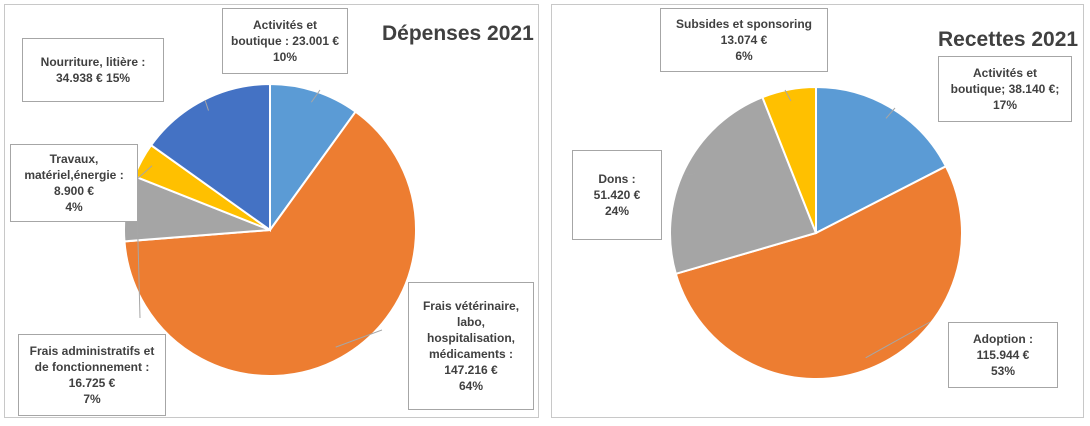 This screenshot has width=1090, height=426. I want to click on expenses-data-label-3-line-1: matériel,énergie :, so click(74, 175).